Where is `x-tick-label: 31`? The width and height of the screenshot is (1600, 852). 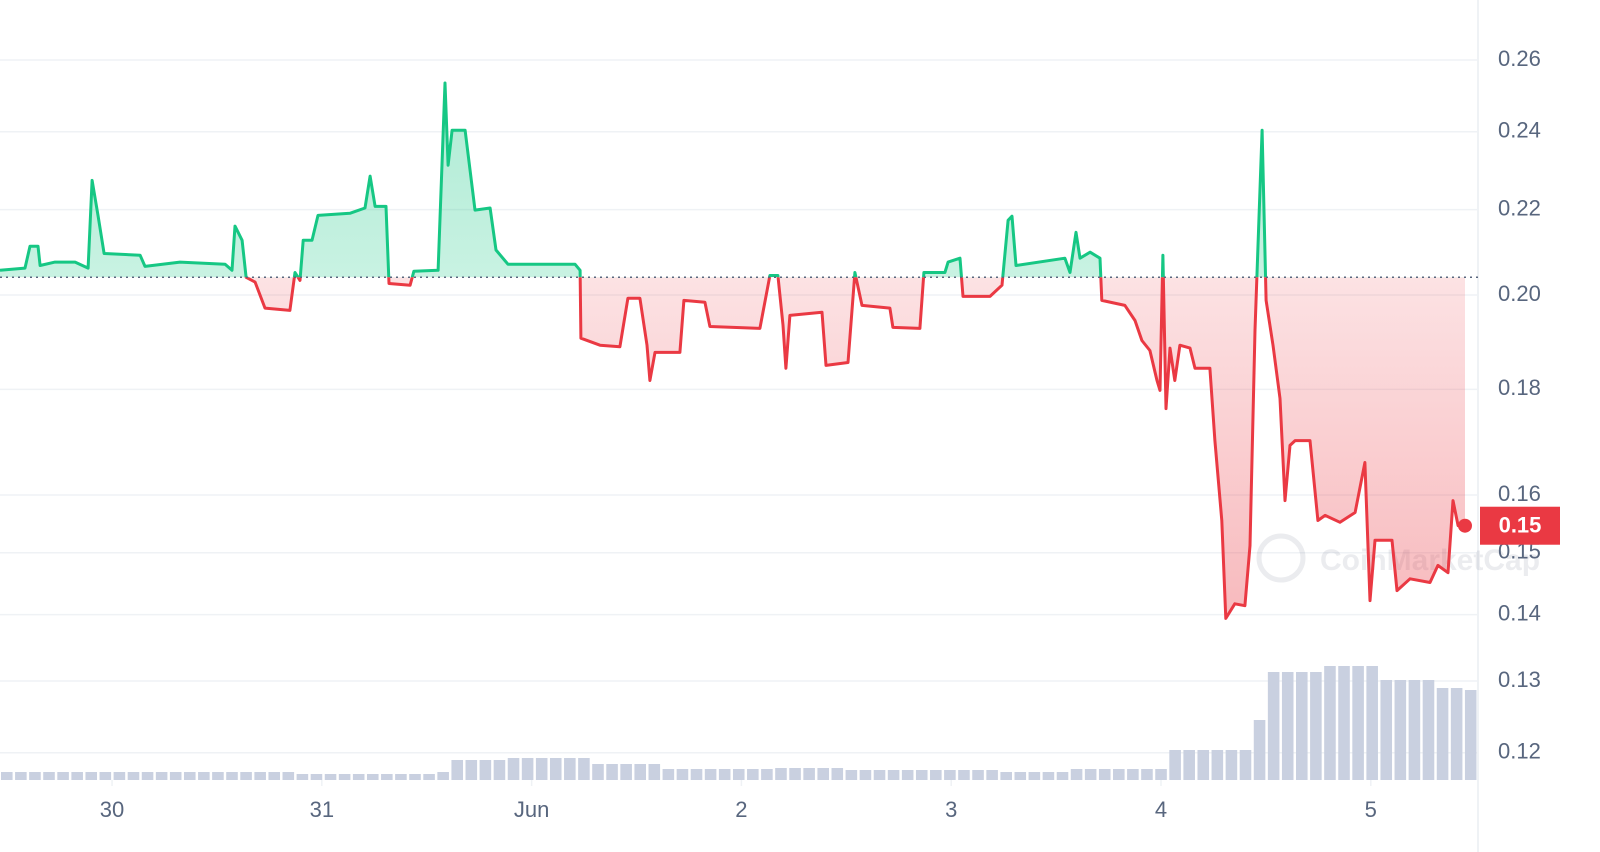 x-tick-label: 31 is located at coordinates (322, 809).